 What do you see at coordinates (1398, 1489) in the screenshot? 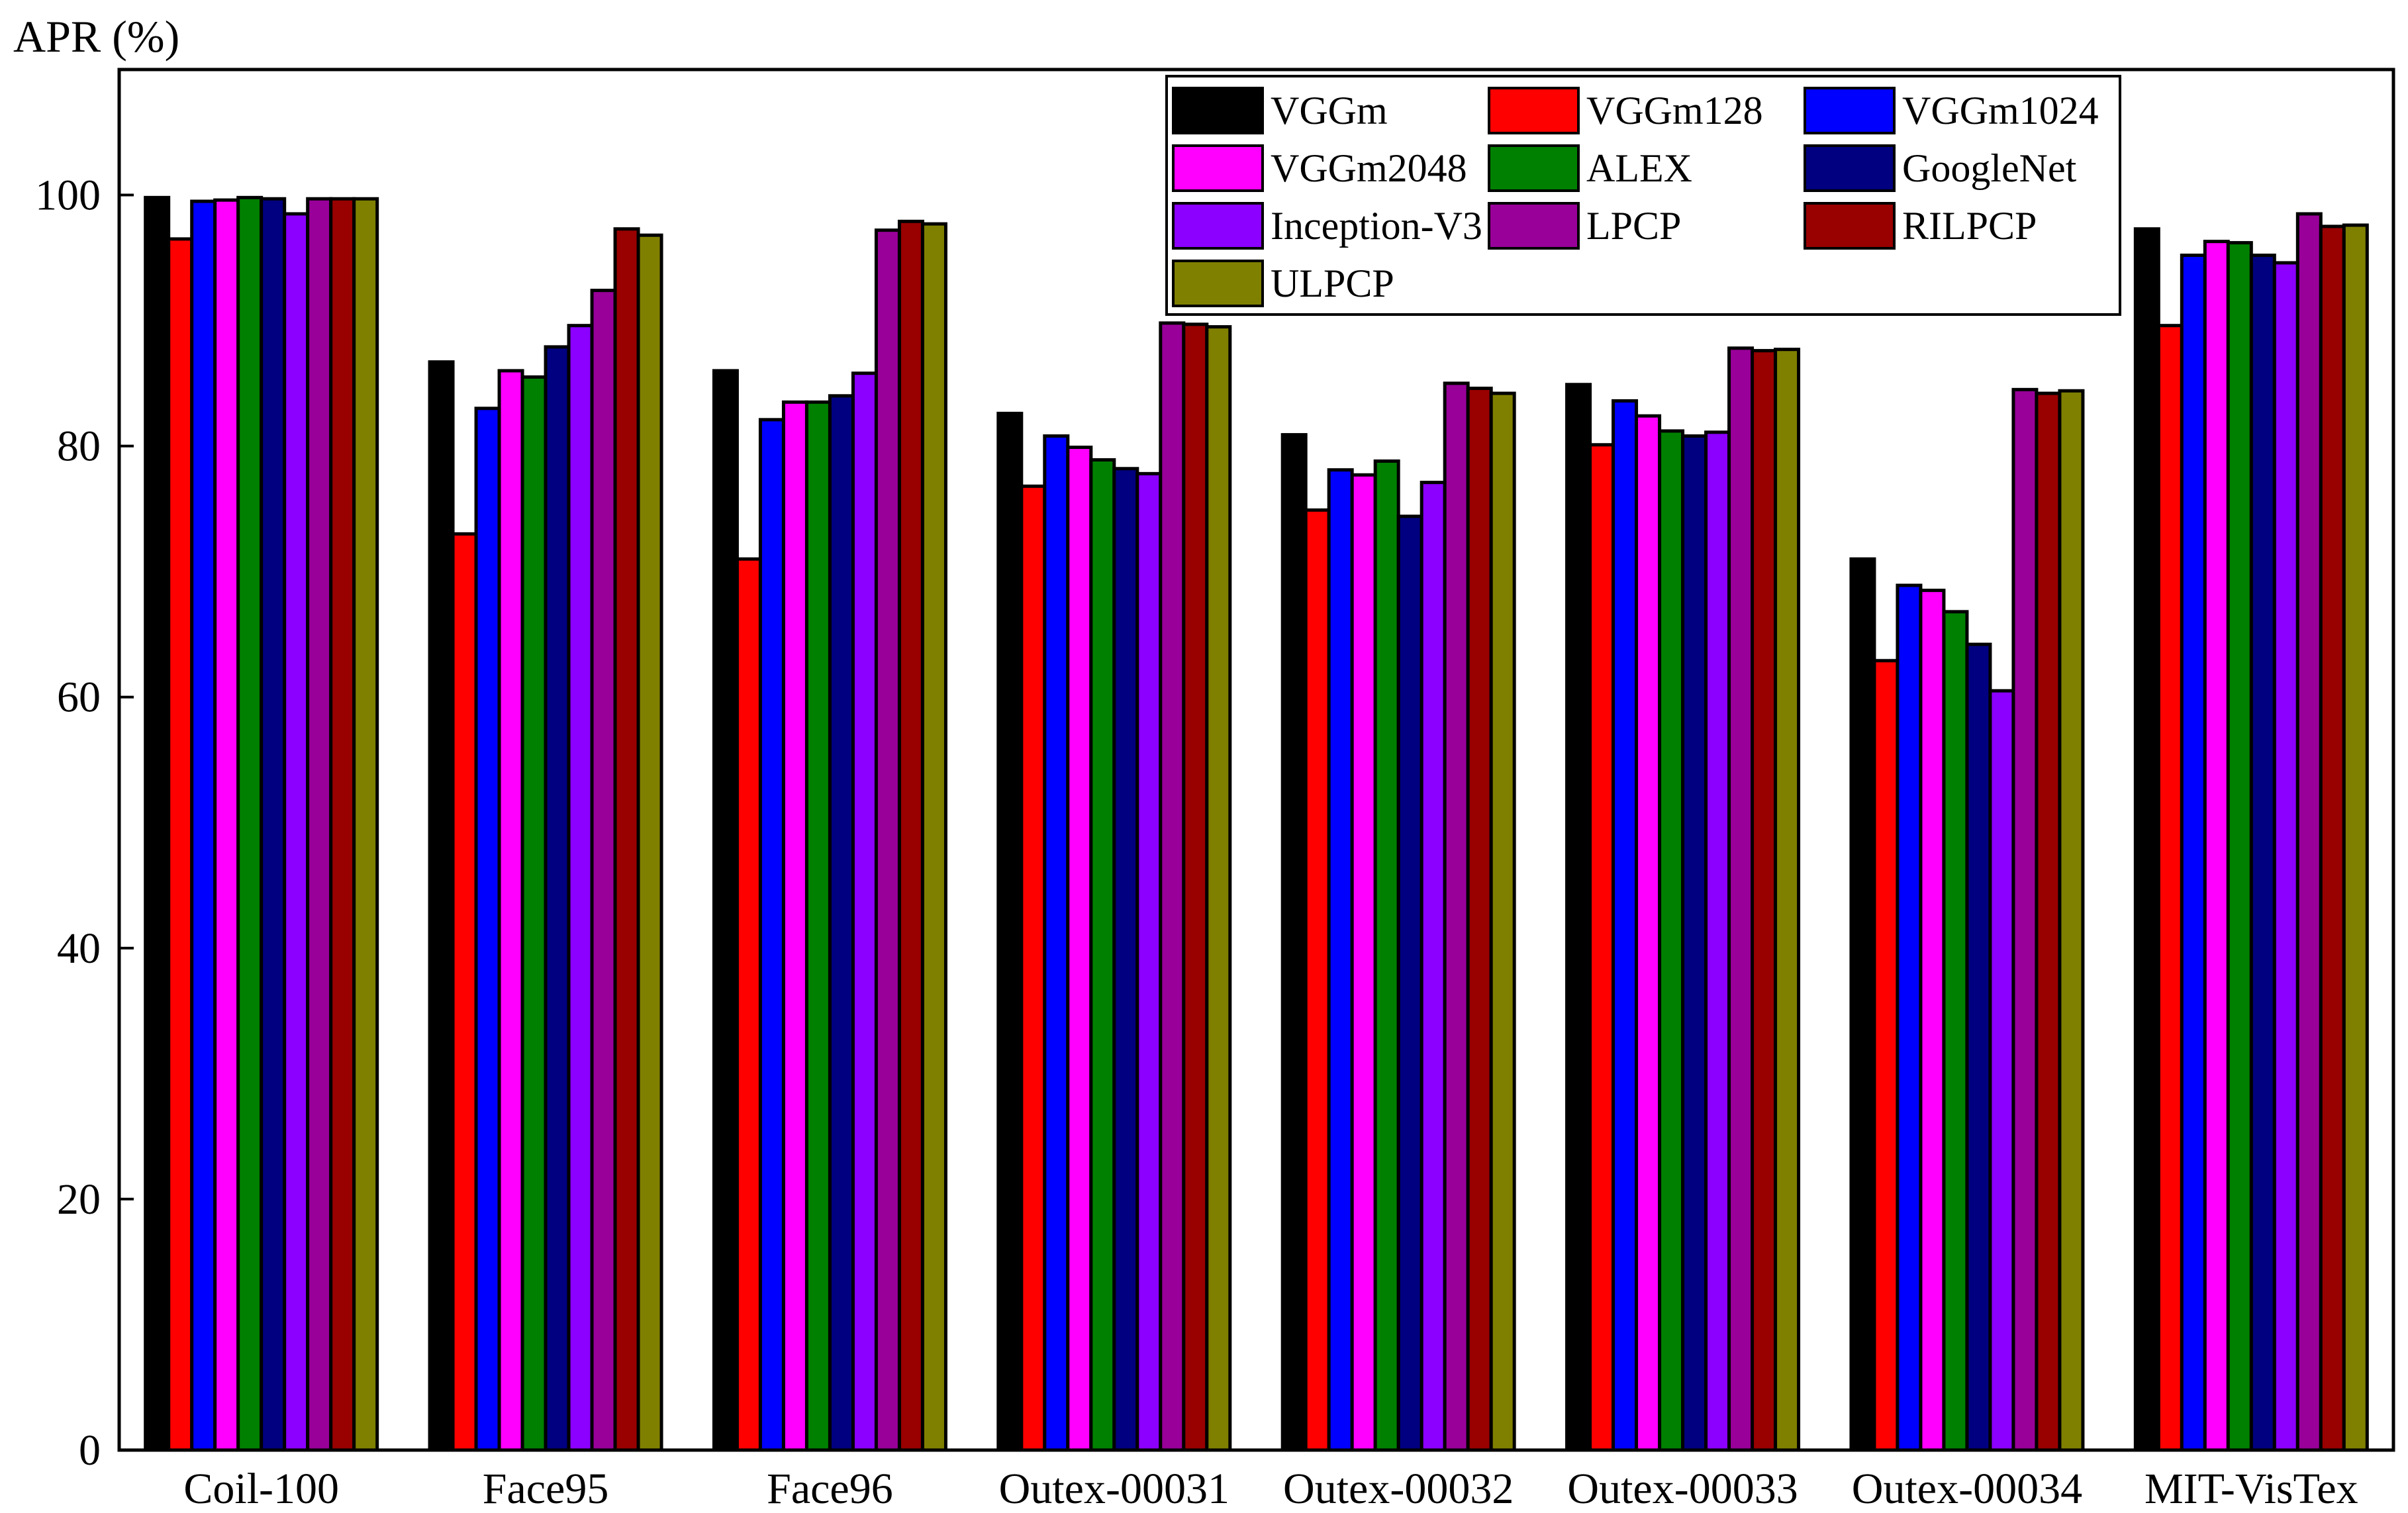
I see `x-tick-label: Outex-00032` at bounding box center [1398, 1489].